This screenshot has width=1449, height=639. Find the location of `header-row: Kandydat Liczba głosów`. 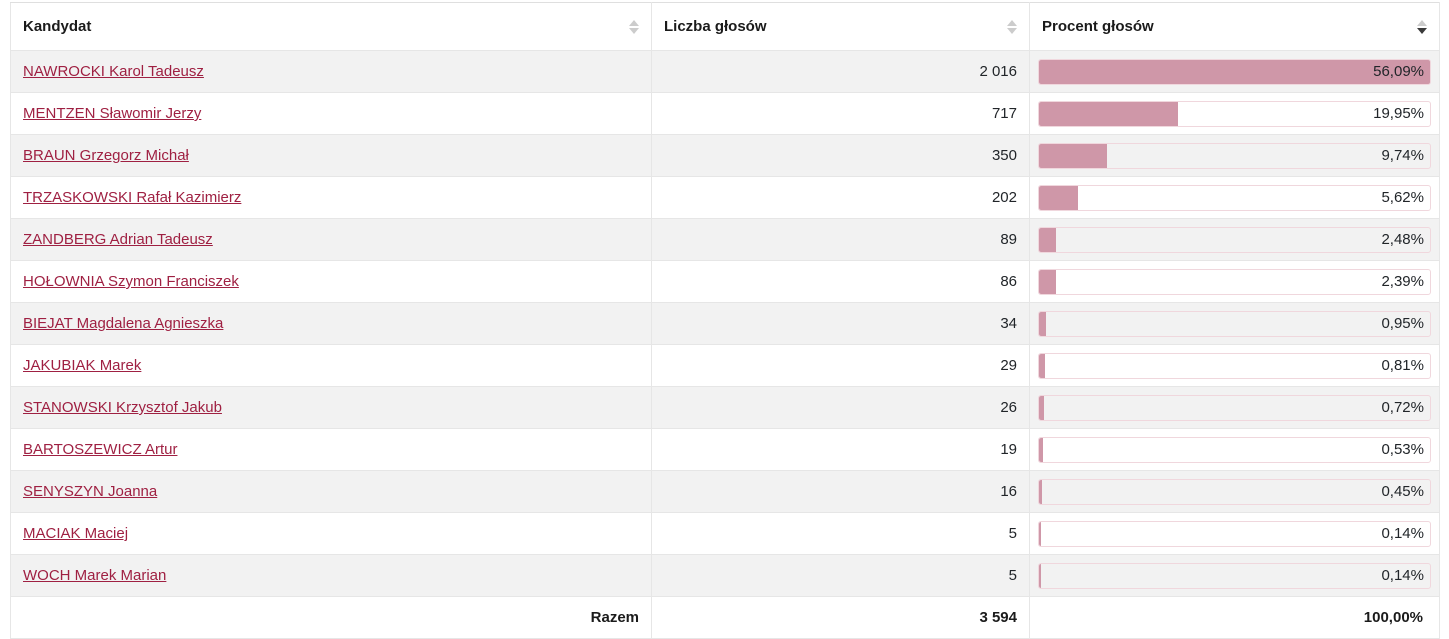

header-row: Kandydat Liczba głosów is located at coordinates (725, 26).